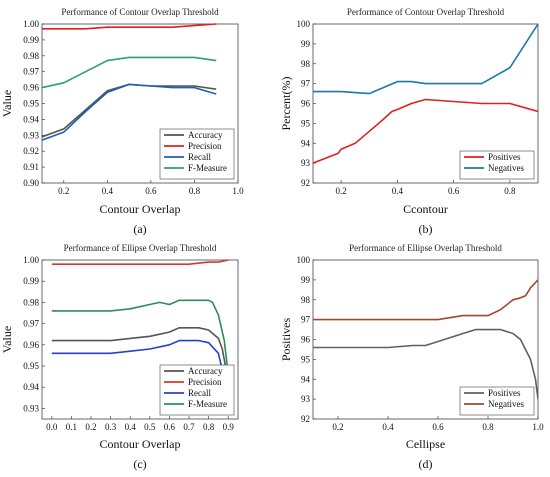 The width and height of the screenshot is (550, 477). Describe the element at coordinates (52, 427) in the screenshot. I see `x-tick-label: 0.0` at that location.